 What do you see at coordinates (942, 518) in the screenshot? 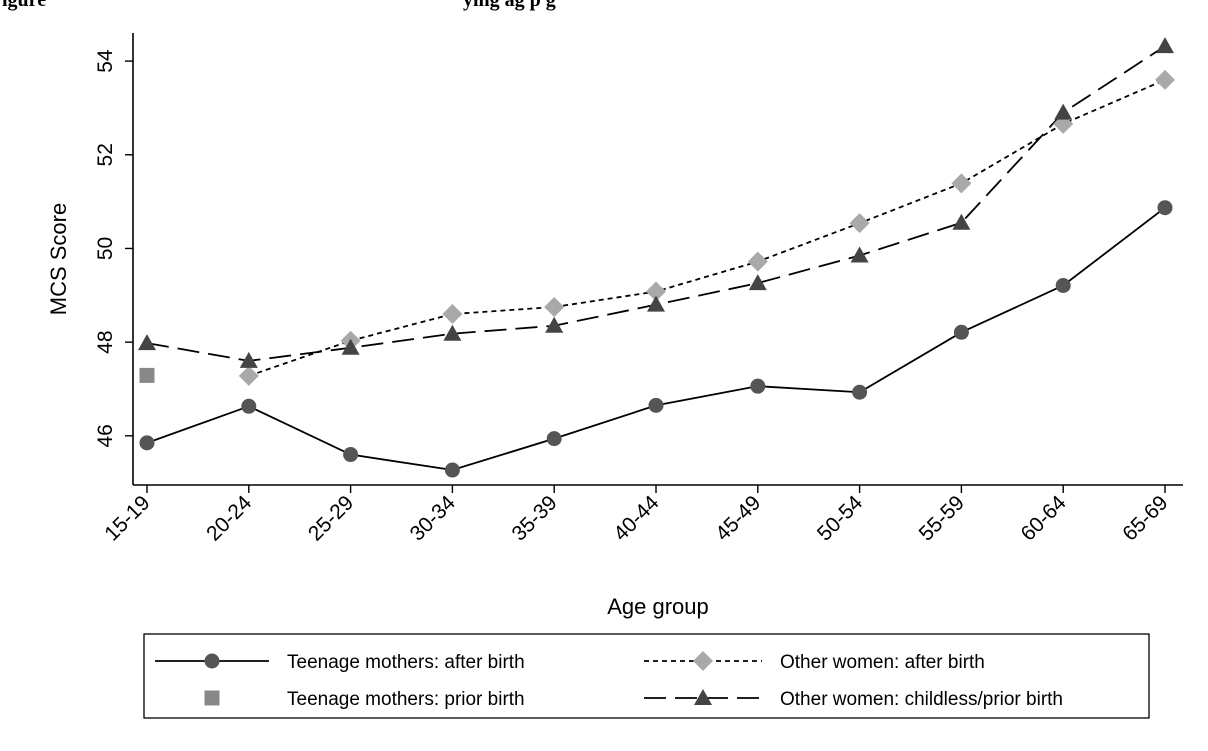
I see `x-tick-label: 55-59` at bounding box center [942, 518].